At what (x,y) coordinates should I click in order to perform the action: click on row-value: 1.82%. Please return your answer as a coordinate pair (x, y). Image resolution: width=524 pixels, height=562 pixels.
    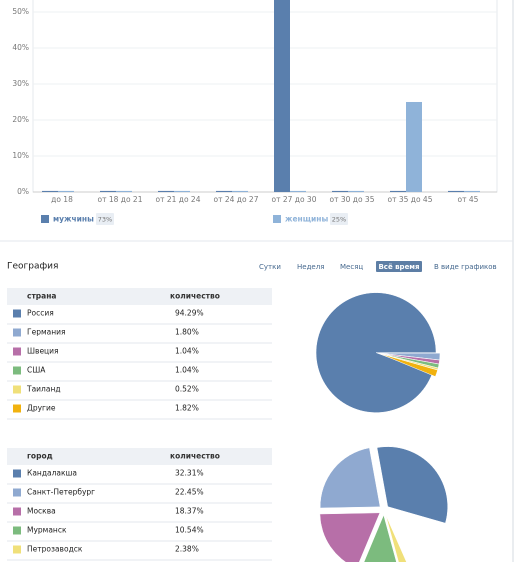
    Looking at the image, I should click on (187, 408).